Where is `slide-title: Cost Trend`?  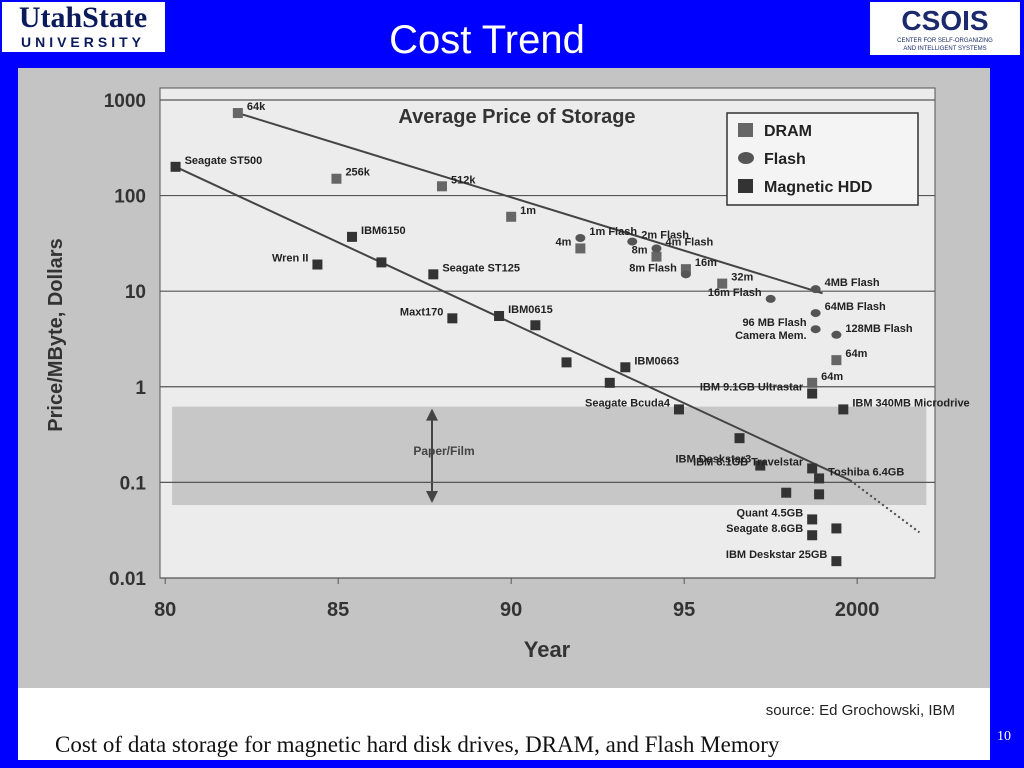 slide-title: Cost Trend is located at coordinates (487, 40).